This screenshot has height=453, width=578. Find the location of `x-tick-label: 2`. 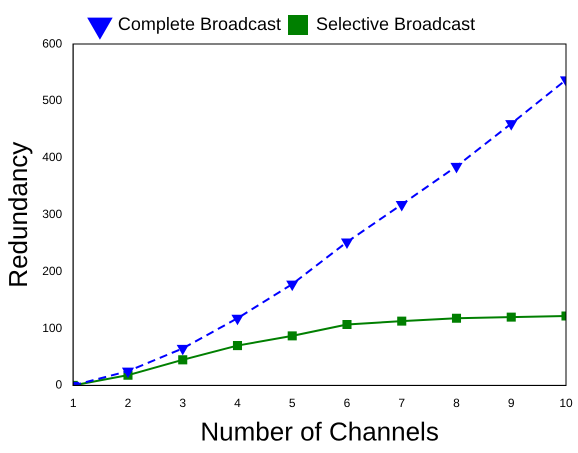

x-tick-label: 2 is located at coordinates (128, 403).